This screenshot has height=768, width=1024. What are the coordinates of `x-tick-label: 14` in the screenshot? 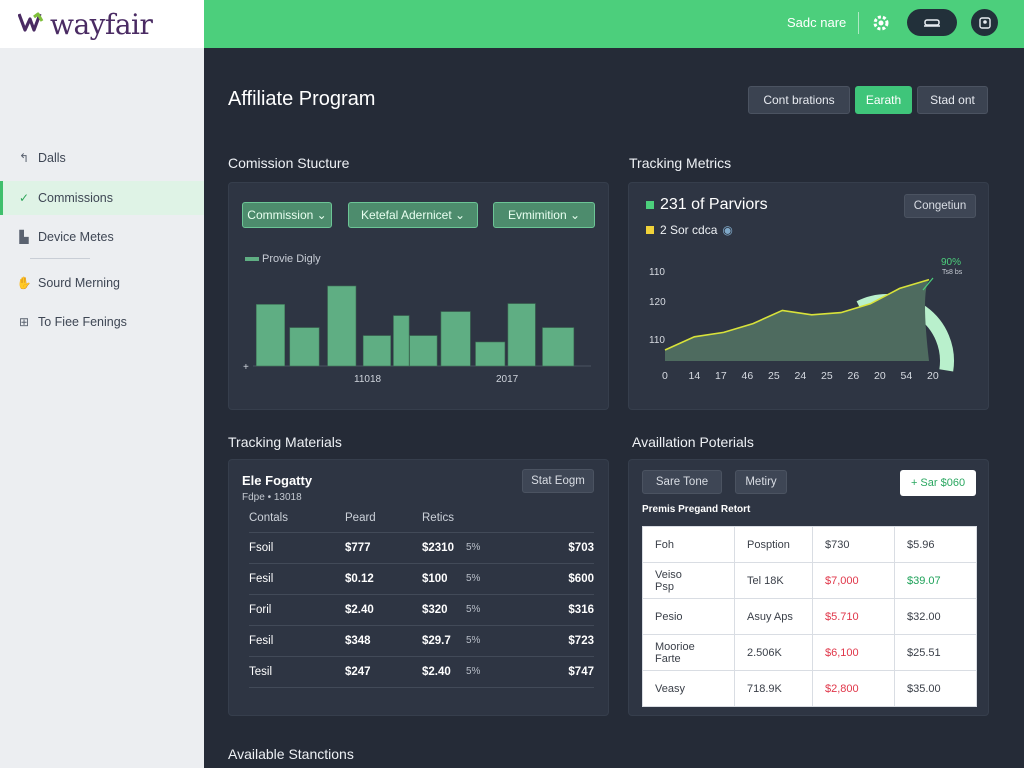 It's located at (695, 376).